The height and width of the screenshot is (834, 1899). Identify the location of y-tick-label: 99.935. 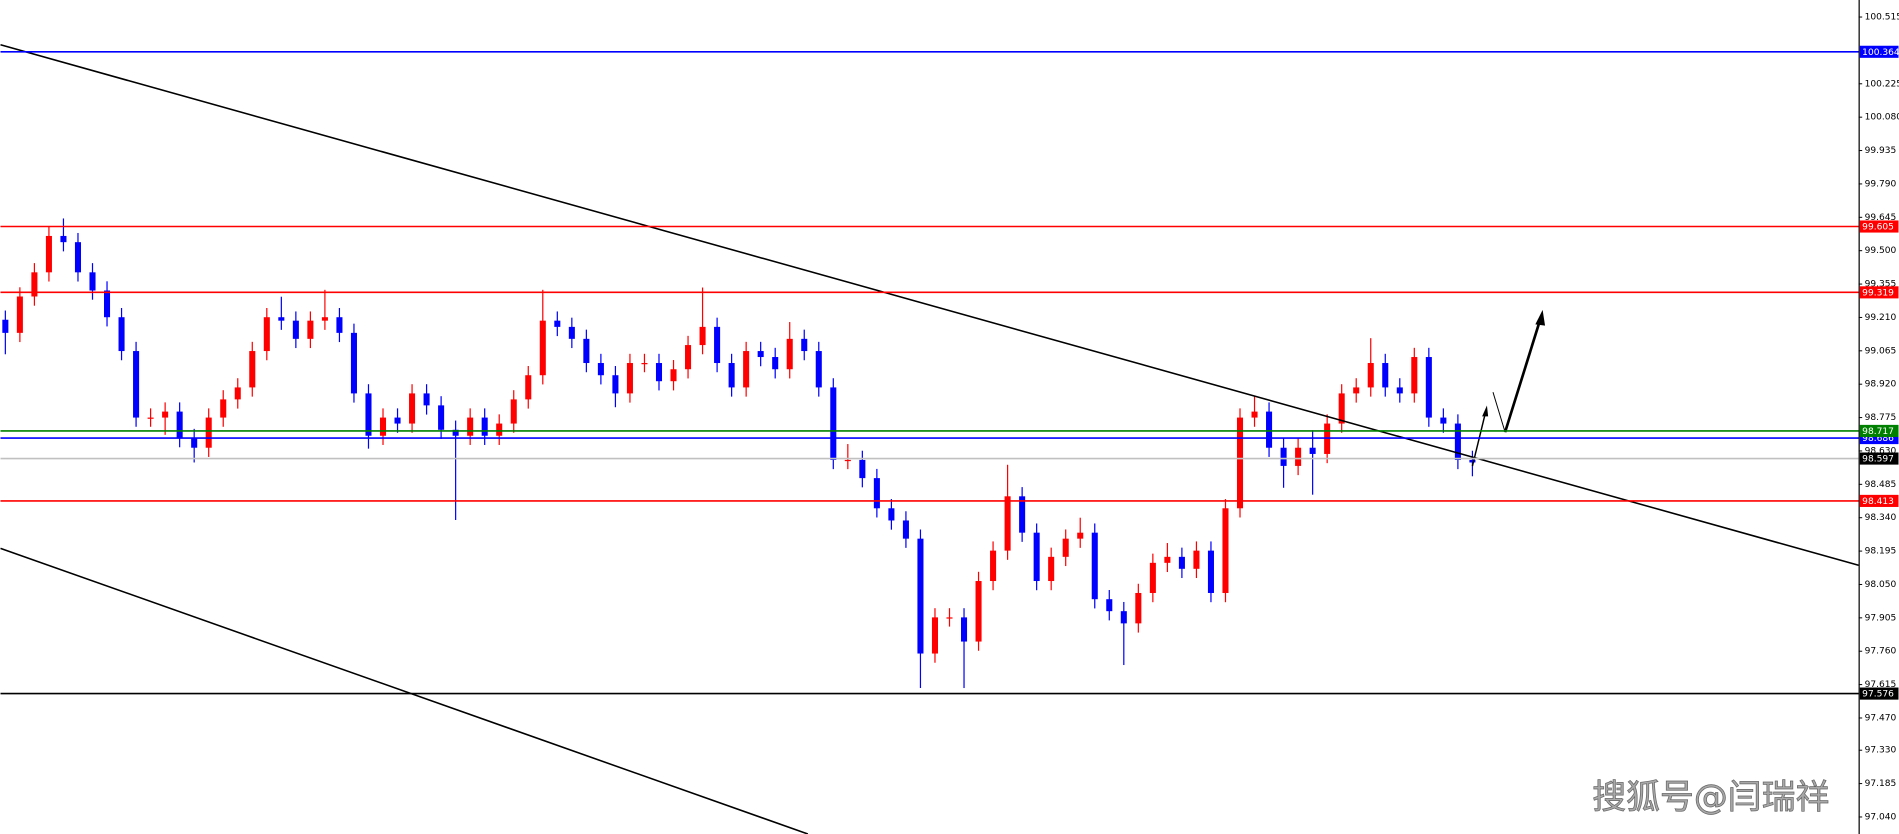
(1881, 151).